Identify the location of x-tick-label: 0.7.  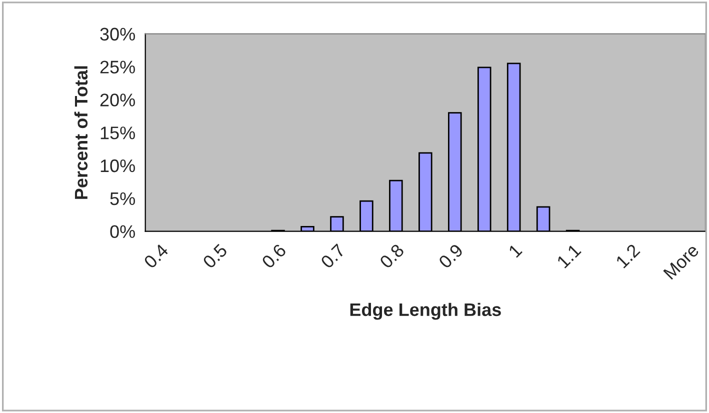
(333, 256).